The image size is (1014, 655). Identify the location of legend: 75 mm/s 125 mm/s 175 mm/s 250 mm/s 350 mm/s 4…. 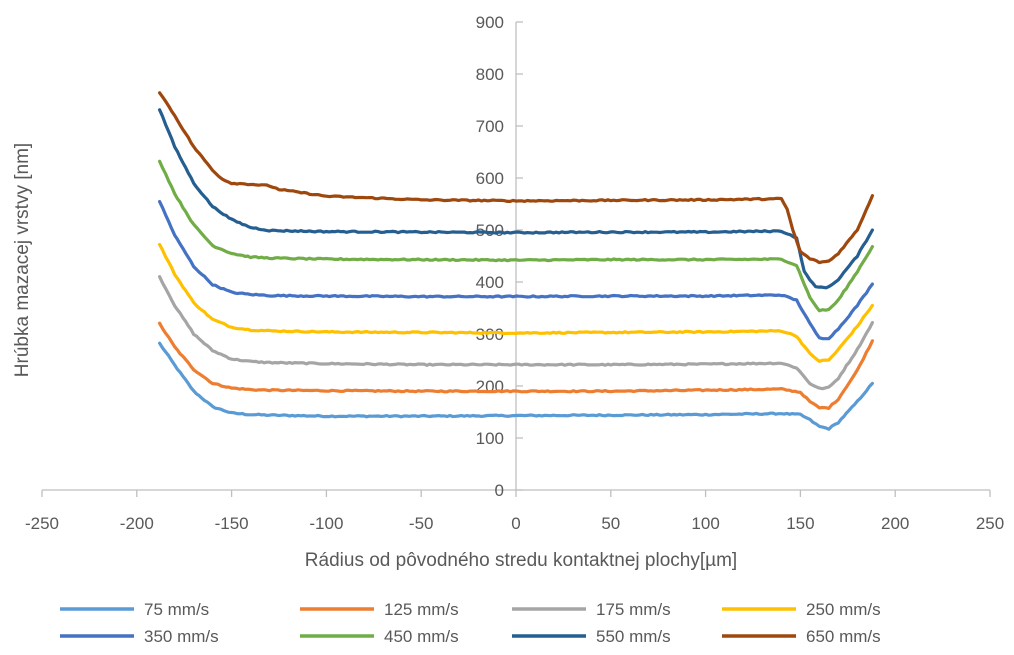
(470, 623).